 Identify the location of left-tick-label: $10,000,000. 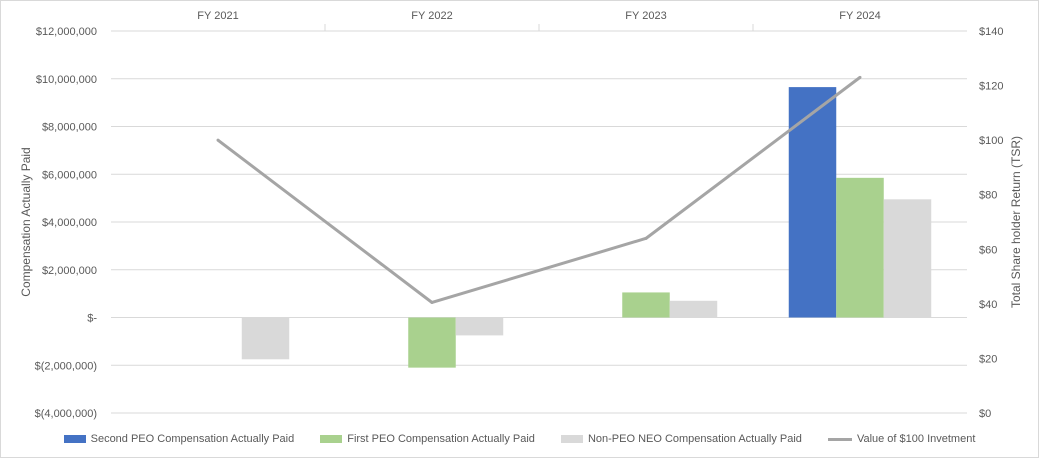
(66, 80).